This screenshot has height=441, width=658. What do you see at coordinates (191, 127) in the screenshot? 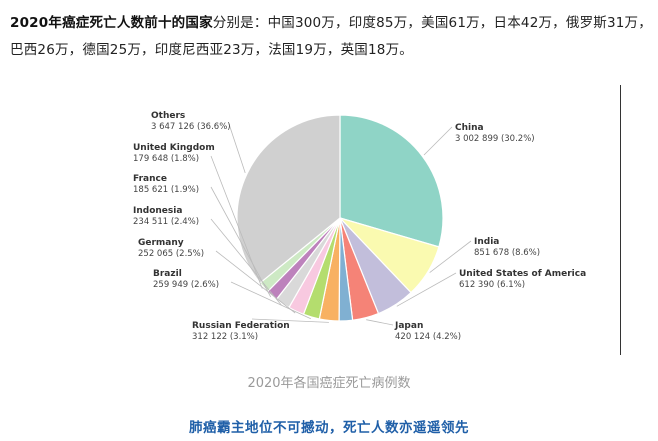
I see `slice-label-value: 3 647 126 (36.6%)` at bounding box center [191, 127].